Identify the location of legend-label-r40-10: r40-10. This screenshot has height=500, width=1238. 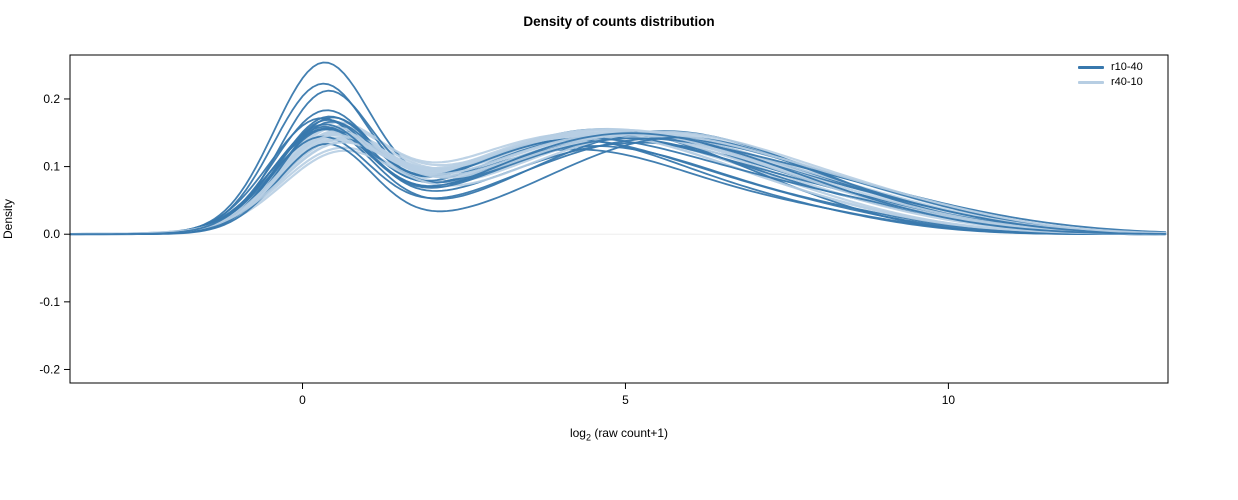
(1127, 82).